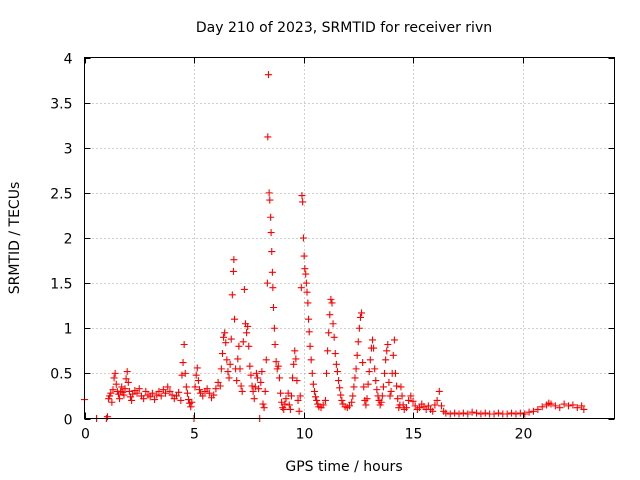 This screenshot has width=640, height=480. Describe the element at coordinates (343, 467) in the screenshot. I see `x-axis-label: GPS time / hours` at that location.